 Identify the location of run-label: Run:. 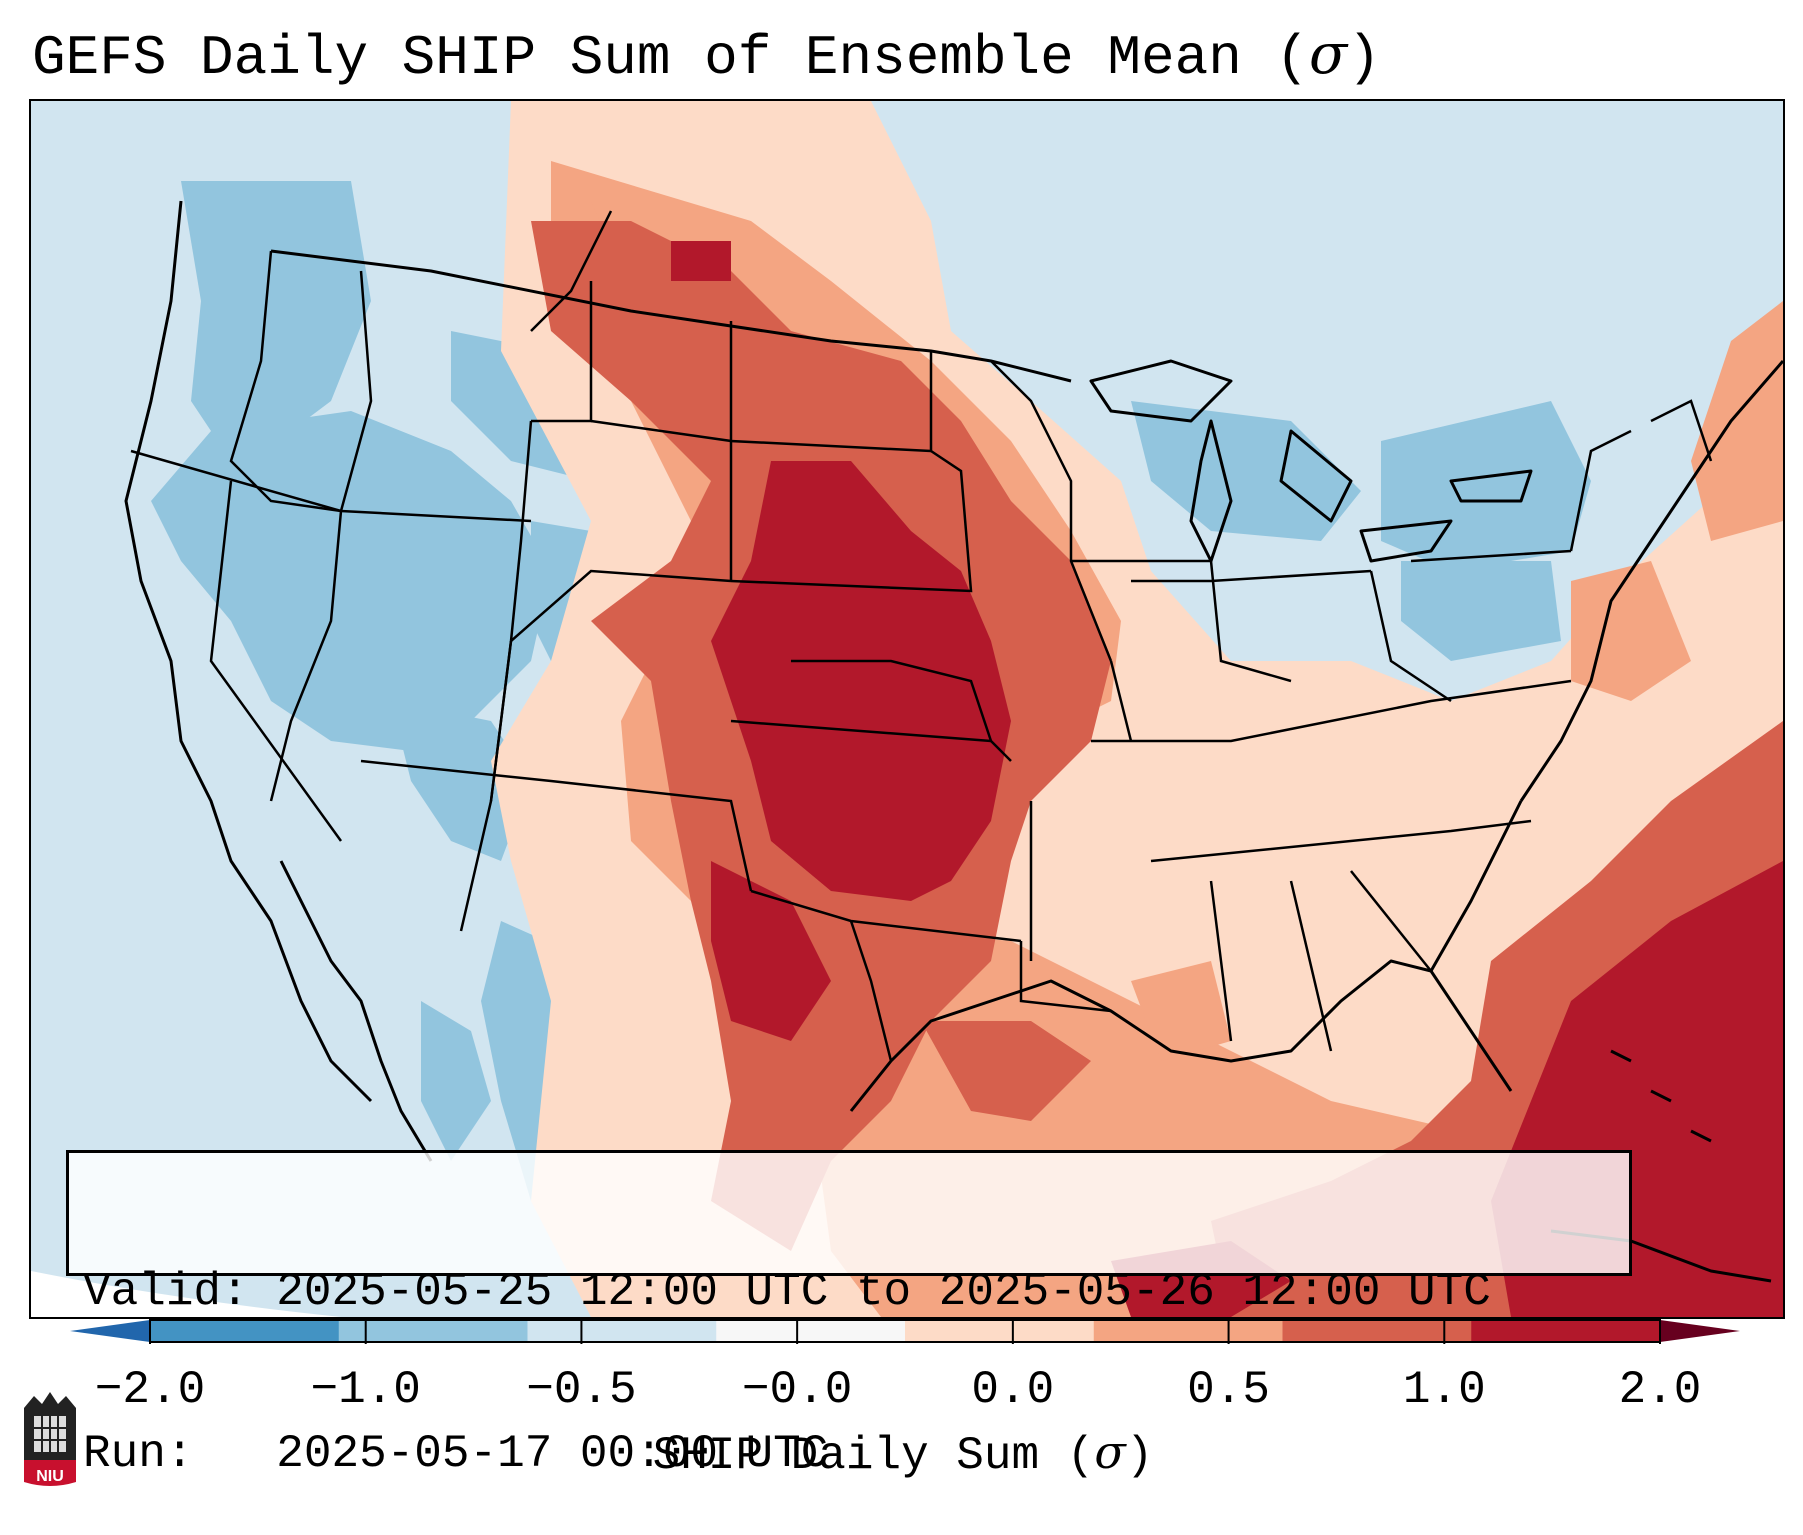
(138, 1454).